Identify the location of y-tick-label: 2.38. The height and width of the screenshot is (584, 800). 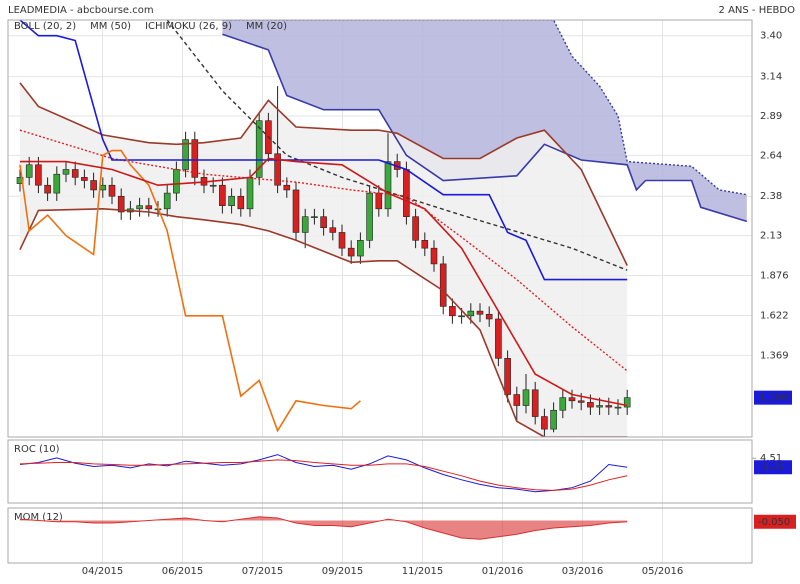
(771, 196).